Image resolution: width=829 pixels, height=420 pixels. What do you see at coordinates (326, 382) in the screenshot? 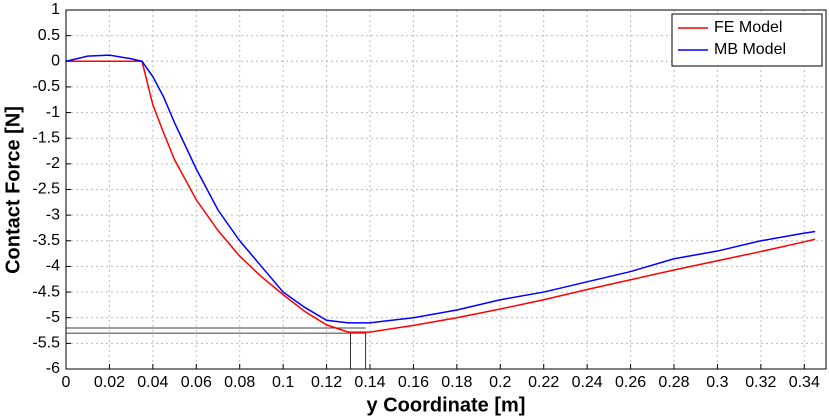
I see `x-tick-label: 0.12` at bounding box center [326, 382].